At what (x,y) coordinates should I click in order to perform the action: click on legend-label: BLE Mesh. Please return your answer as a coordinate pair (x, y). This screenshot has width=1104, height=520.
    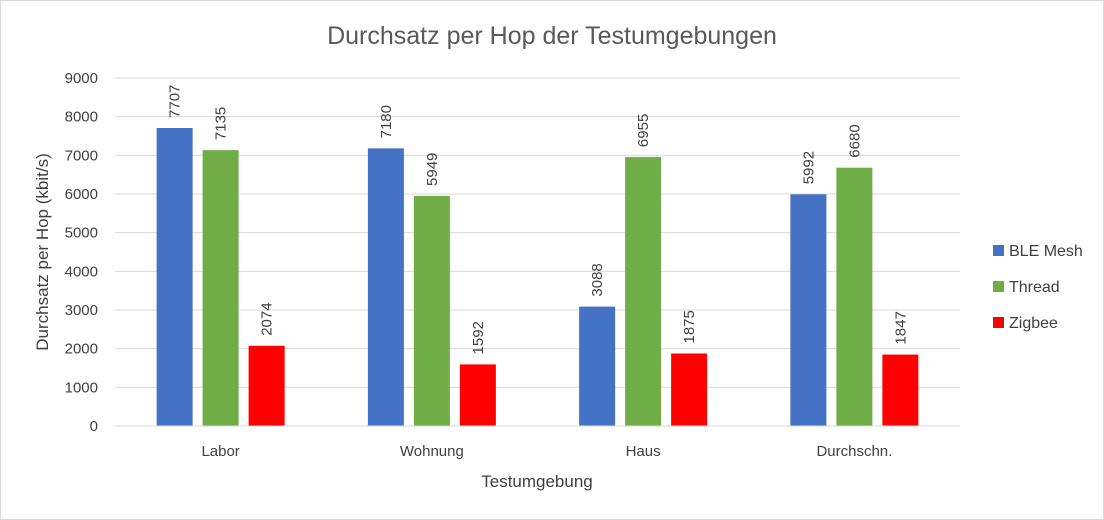
    Looking at the image, I should click on (1046, 251).